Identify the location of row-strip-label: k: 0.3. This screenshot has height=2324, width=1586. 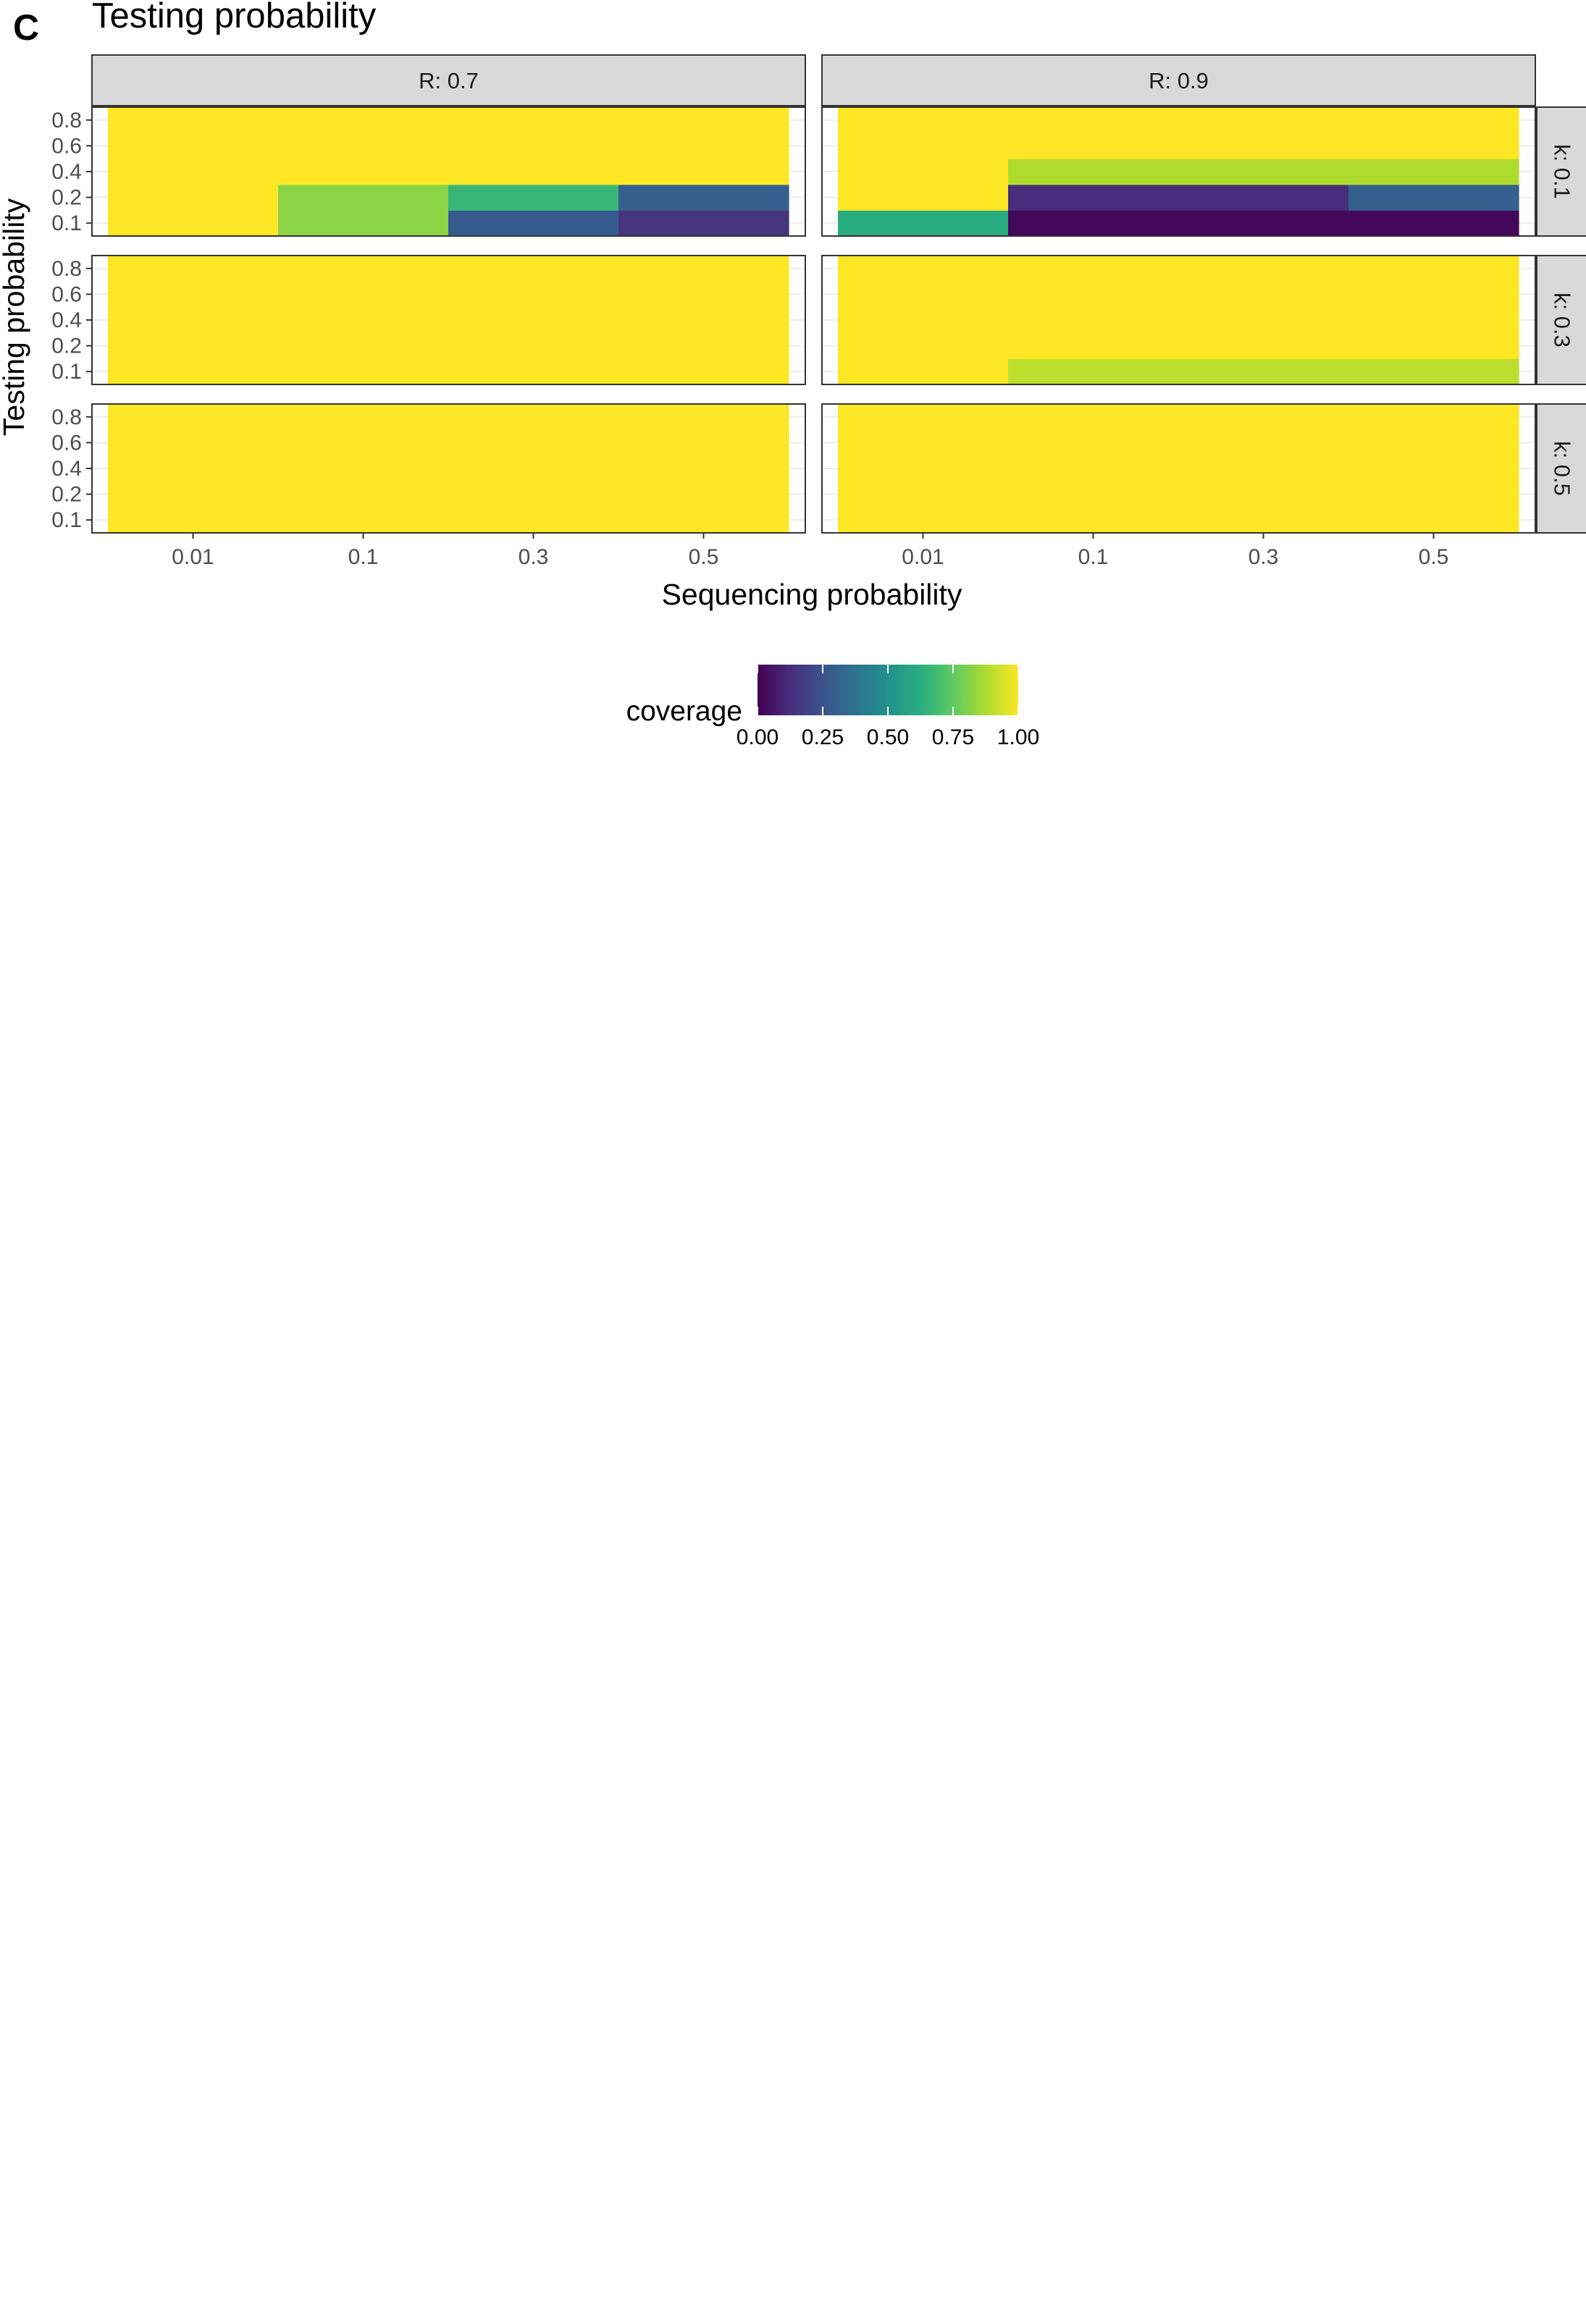
(1562, 320).